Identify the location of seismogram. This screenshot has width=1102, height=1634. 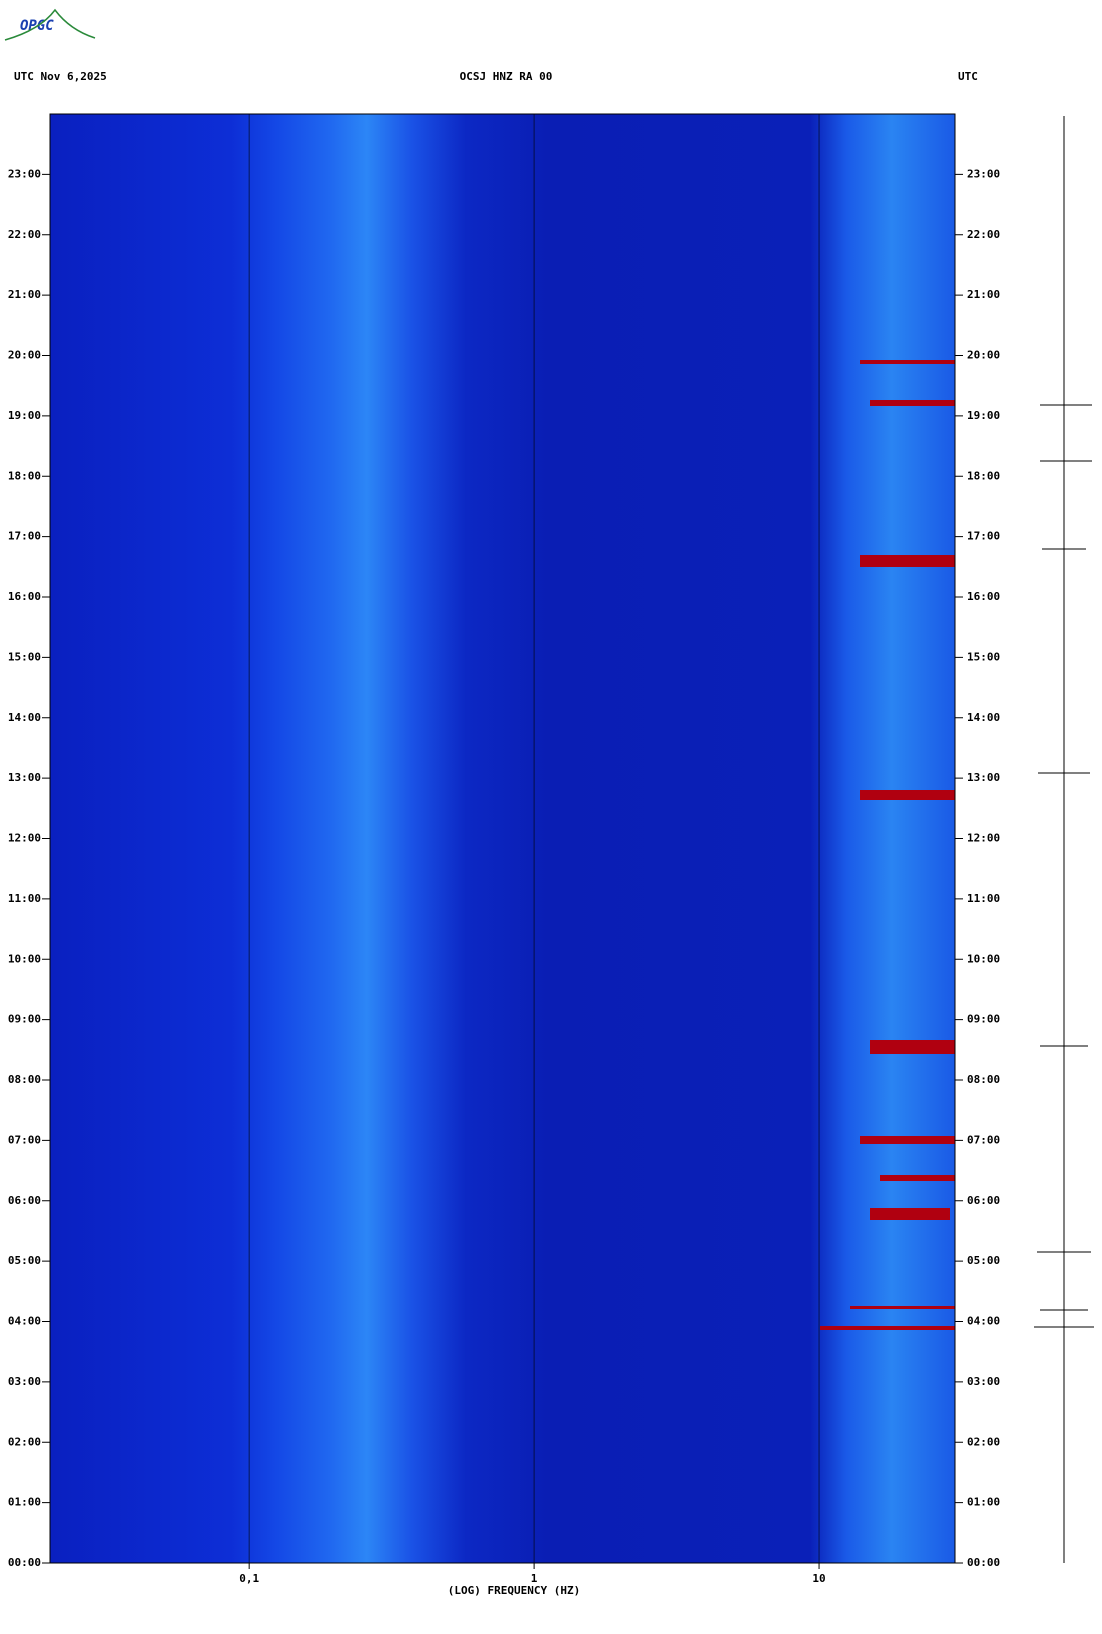
(1064, 839).